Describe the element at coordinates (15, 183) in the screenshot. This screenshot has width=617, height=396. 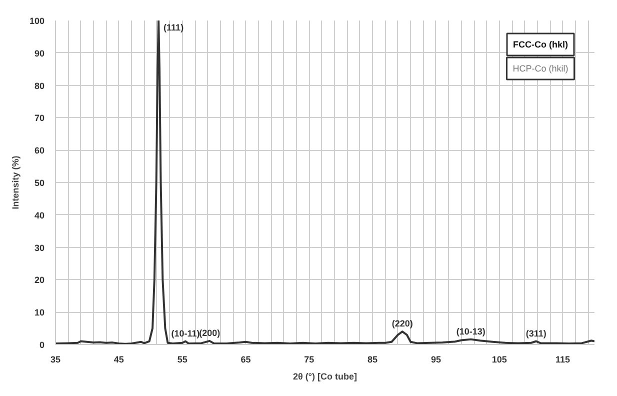
I see `y-axis-title: Intensity (%)` at that location.